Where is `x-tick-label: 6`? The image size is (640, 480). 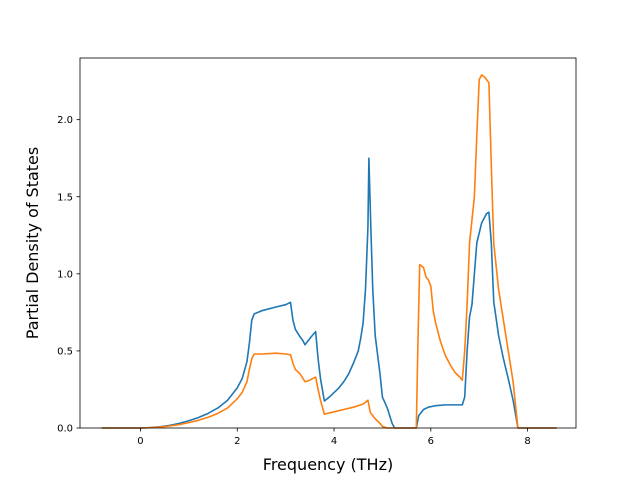
x-tick-label: 6 is located at coordinates (431, 441).